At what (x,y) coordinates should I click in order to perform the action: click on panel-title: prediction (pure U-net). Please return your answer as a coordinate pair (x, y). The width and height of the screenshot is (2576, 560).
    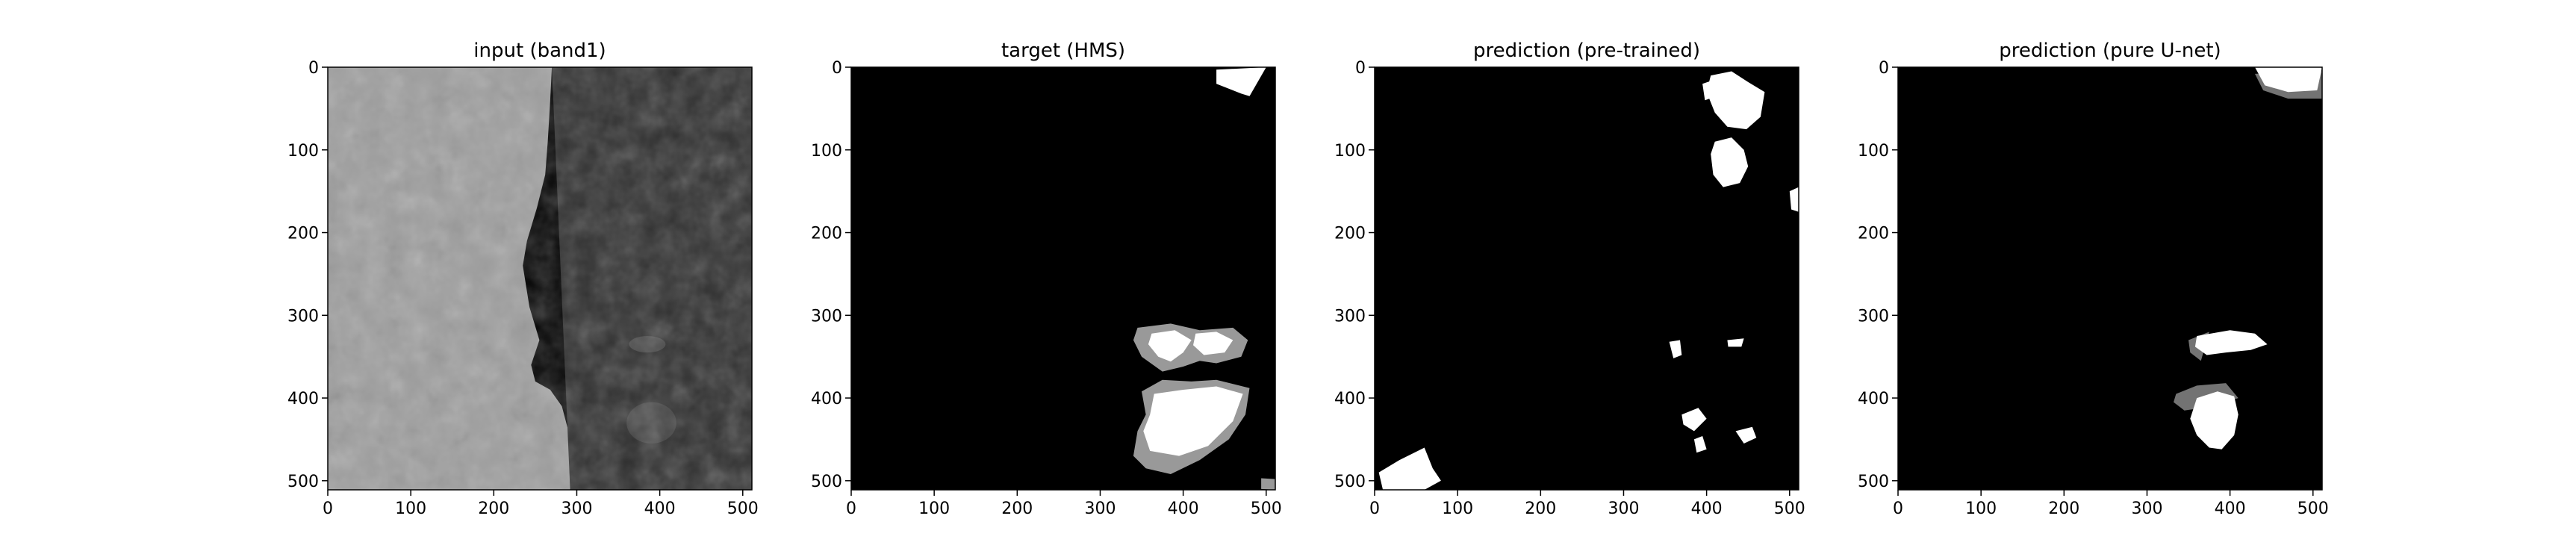
    Looking at the image, I should click on (2110, 51).